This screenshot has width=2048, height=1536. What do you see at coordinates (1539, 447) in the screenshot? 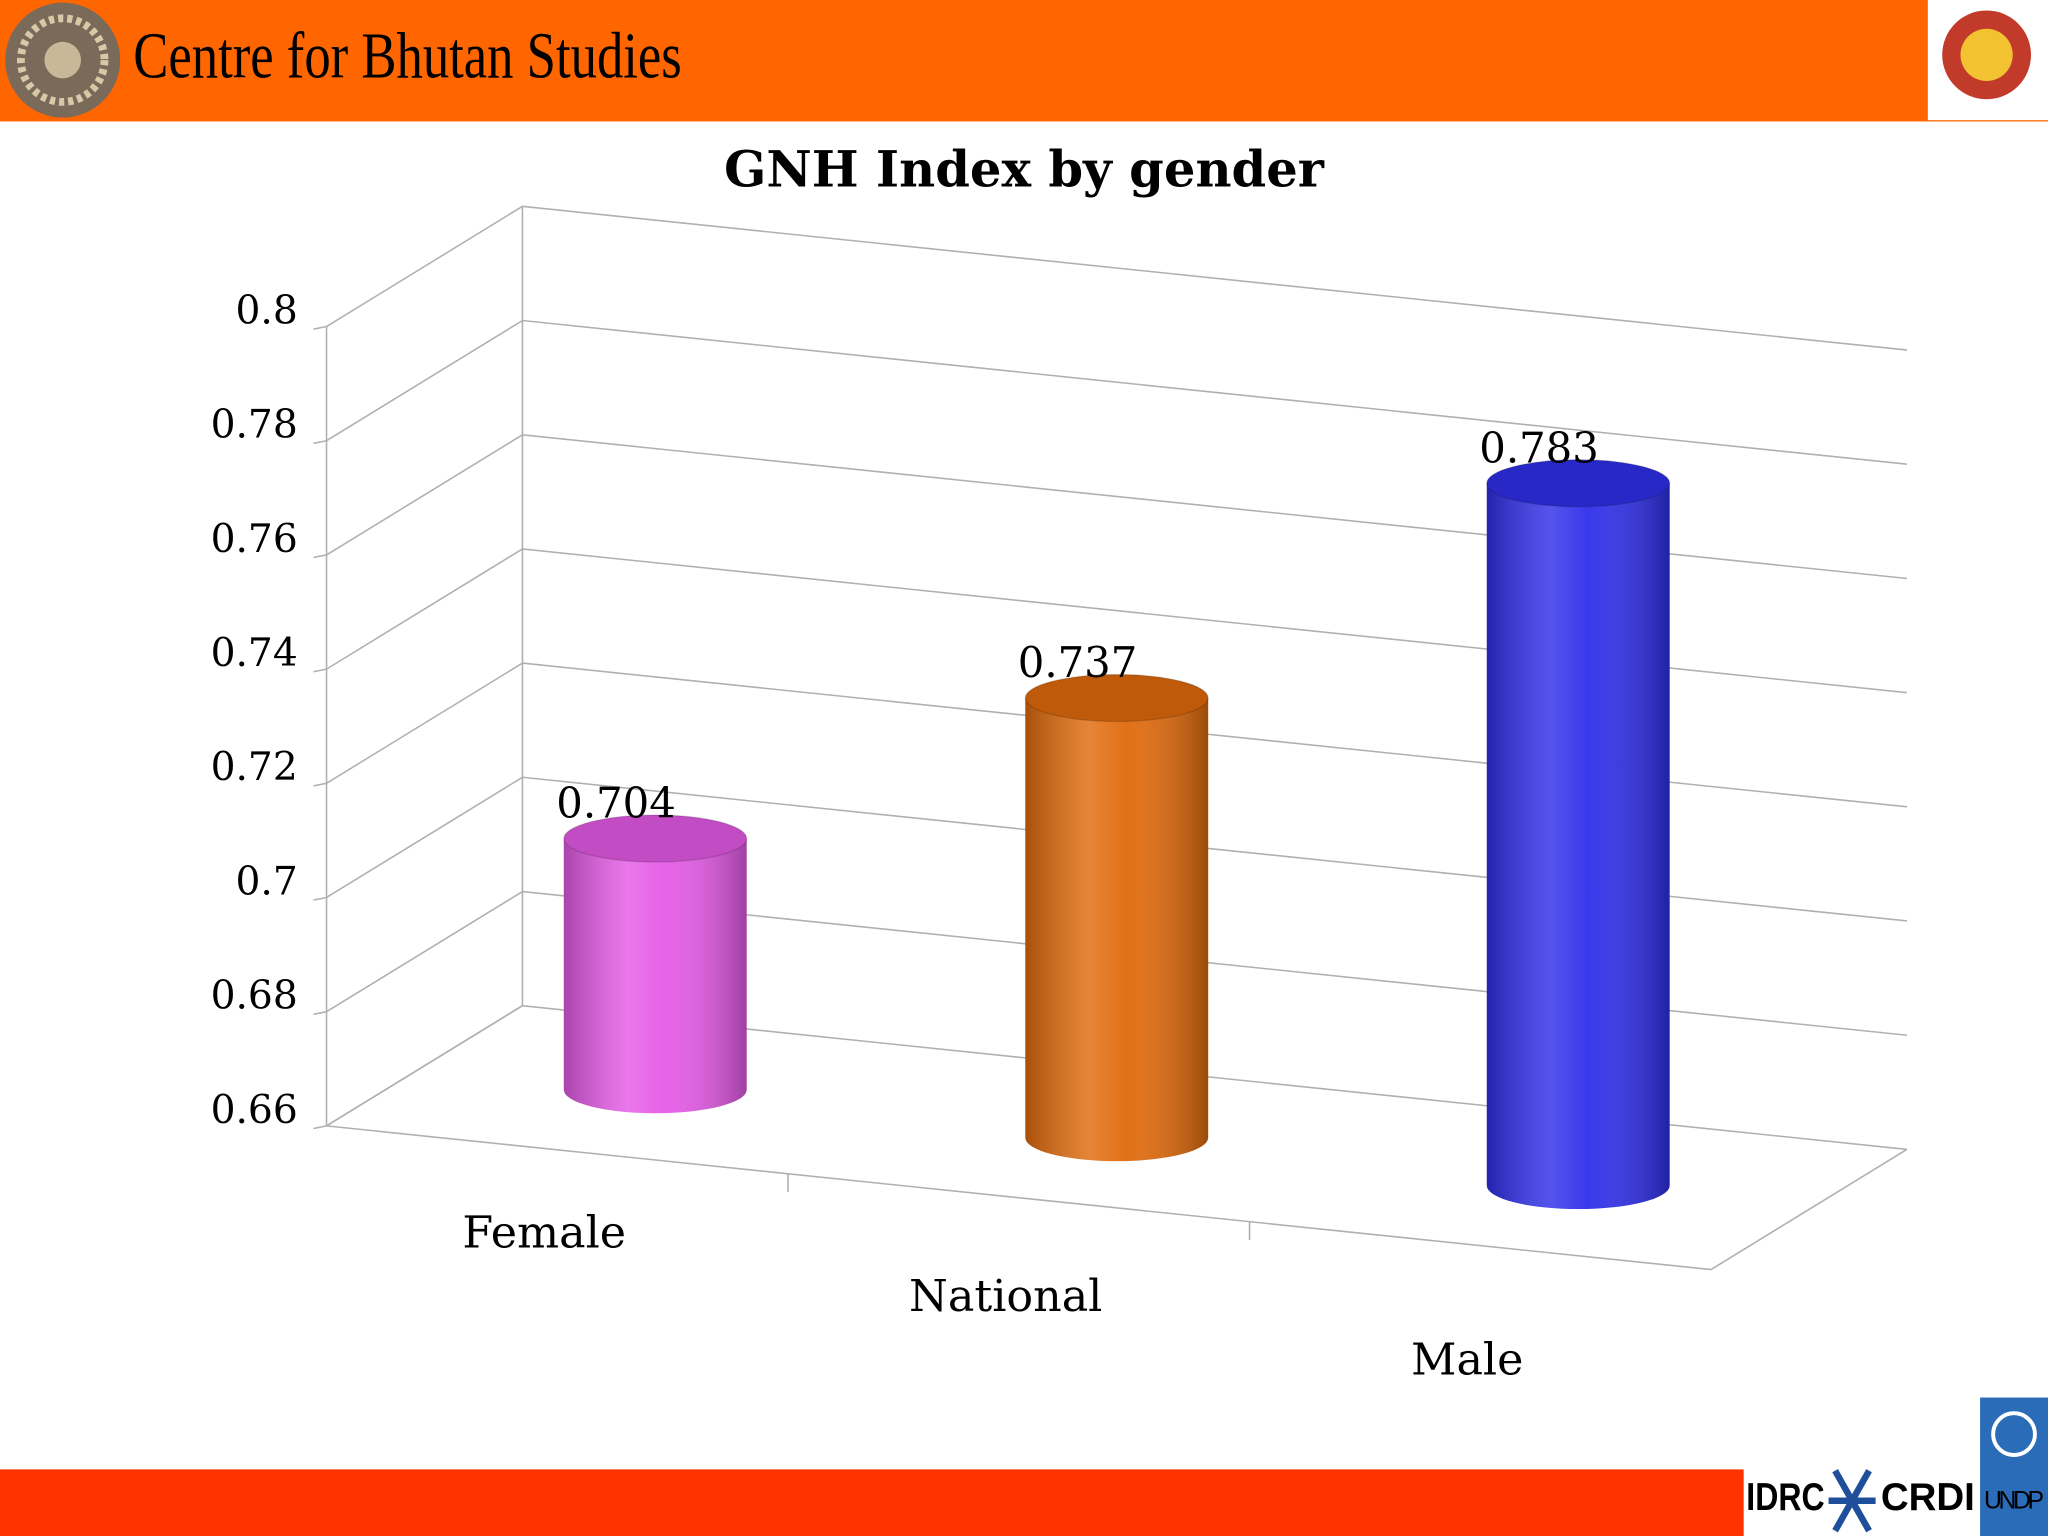
I see `value-label: 0.783` at bounding box center [1539, 447].